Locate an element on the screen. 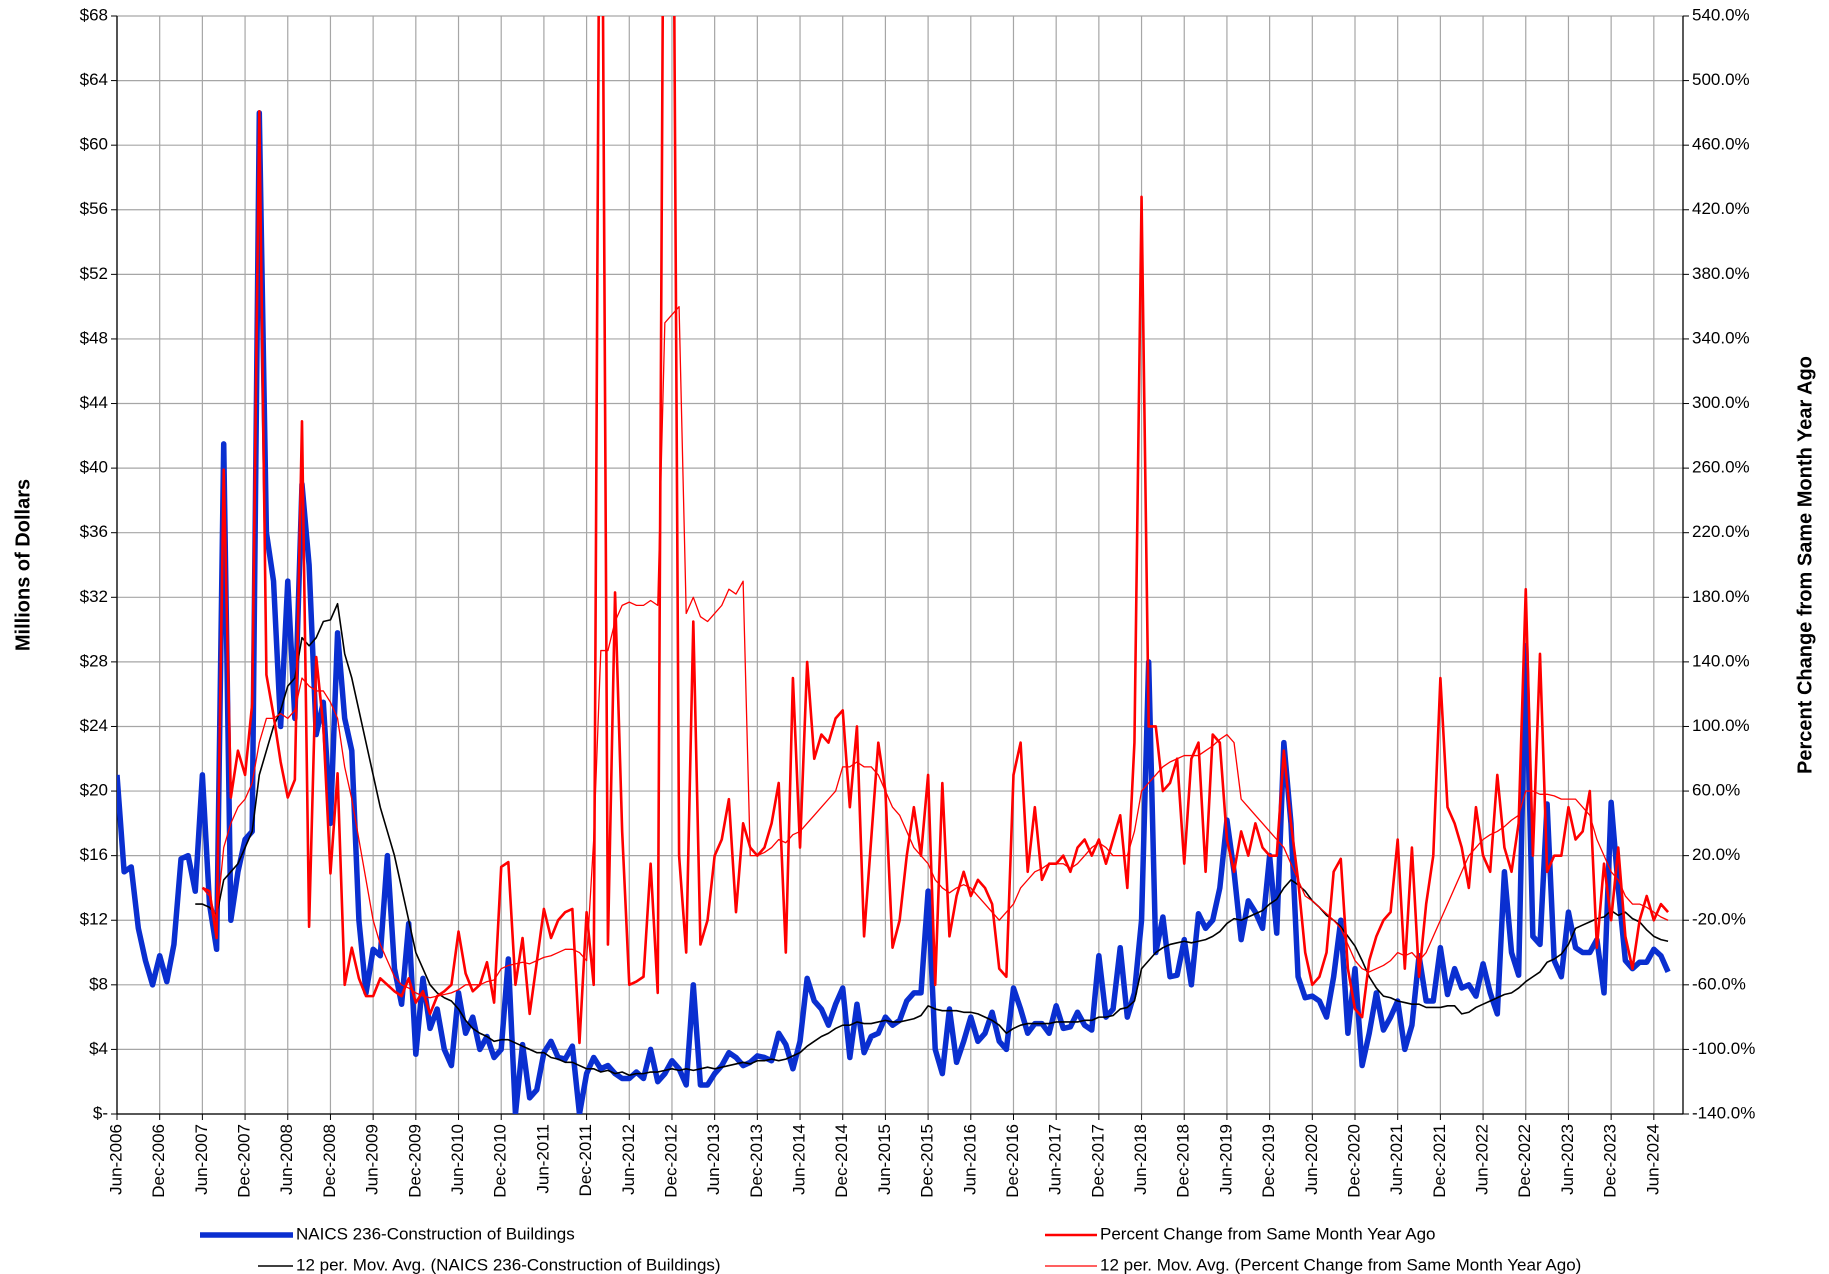 The image size is (1829, 1274). x-tick-label: Dec-2021 is located at coordinates (1439, 1161).